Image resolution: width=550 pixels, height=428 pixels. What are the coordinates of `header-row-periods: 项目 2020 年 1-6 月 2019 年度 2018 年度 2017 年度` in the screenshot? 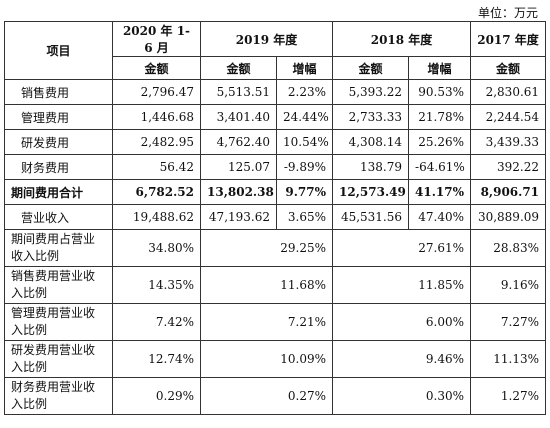 It's located at (275, 50).